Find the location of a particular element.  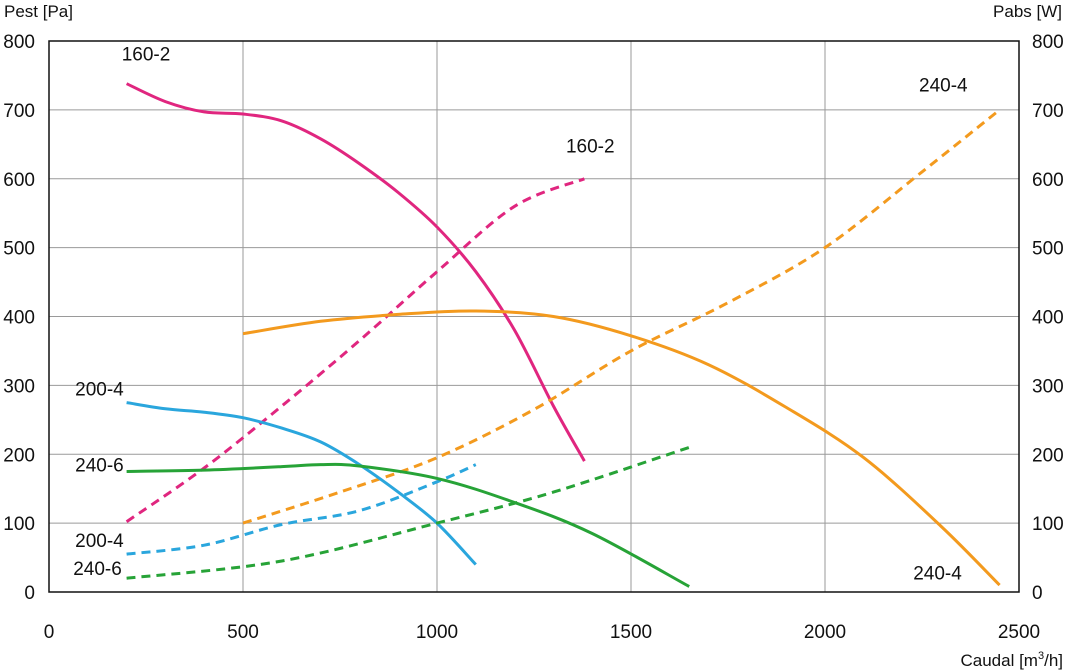

y-tick-label-left: 100 is located at coordinates (19, 524).